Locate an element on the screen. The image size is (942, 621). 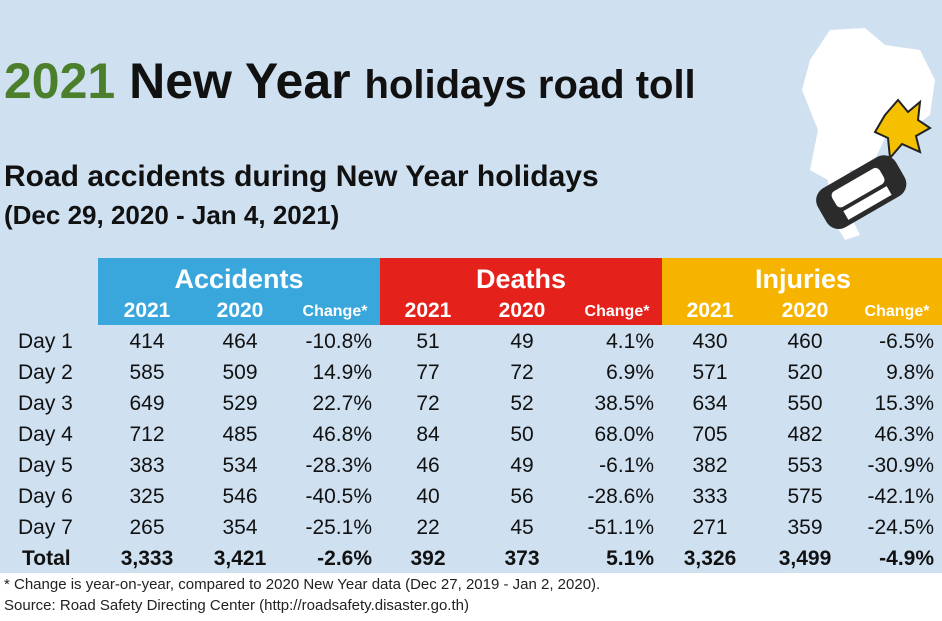
cell: 553 is located at coordinates (805, 465).